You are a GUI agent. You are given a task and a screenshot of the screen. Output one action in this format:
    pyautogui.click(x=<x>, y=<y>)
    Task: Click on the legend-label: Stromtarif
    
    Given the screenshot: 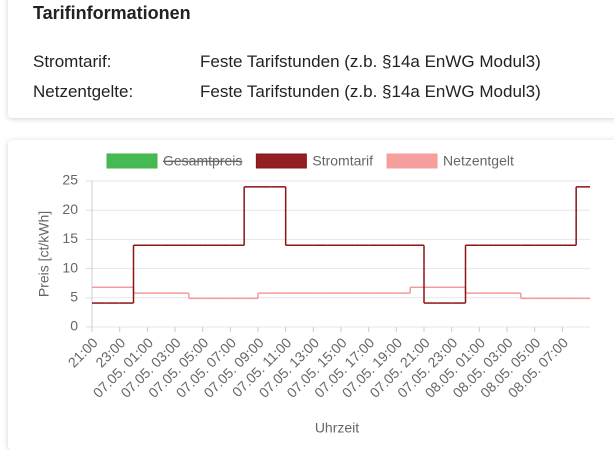 What is the action you would take?
    pyautogui.click(x=342, y=161)
    